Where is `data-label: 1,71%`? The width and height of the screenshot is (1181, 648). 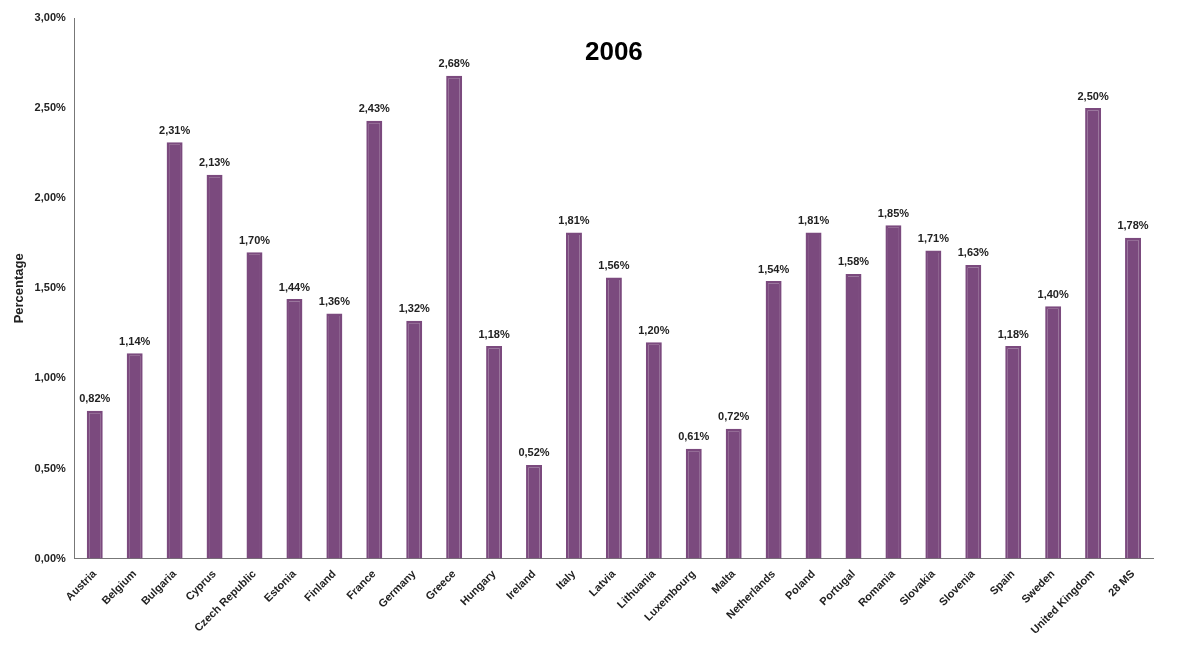
data-label: 1,71% is located at coordinates (933, 237).